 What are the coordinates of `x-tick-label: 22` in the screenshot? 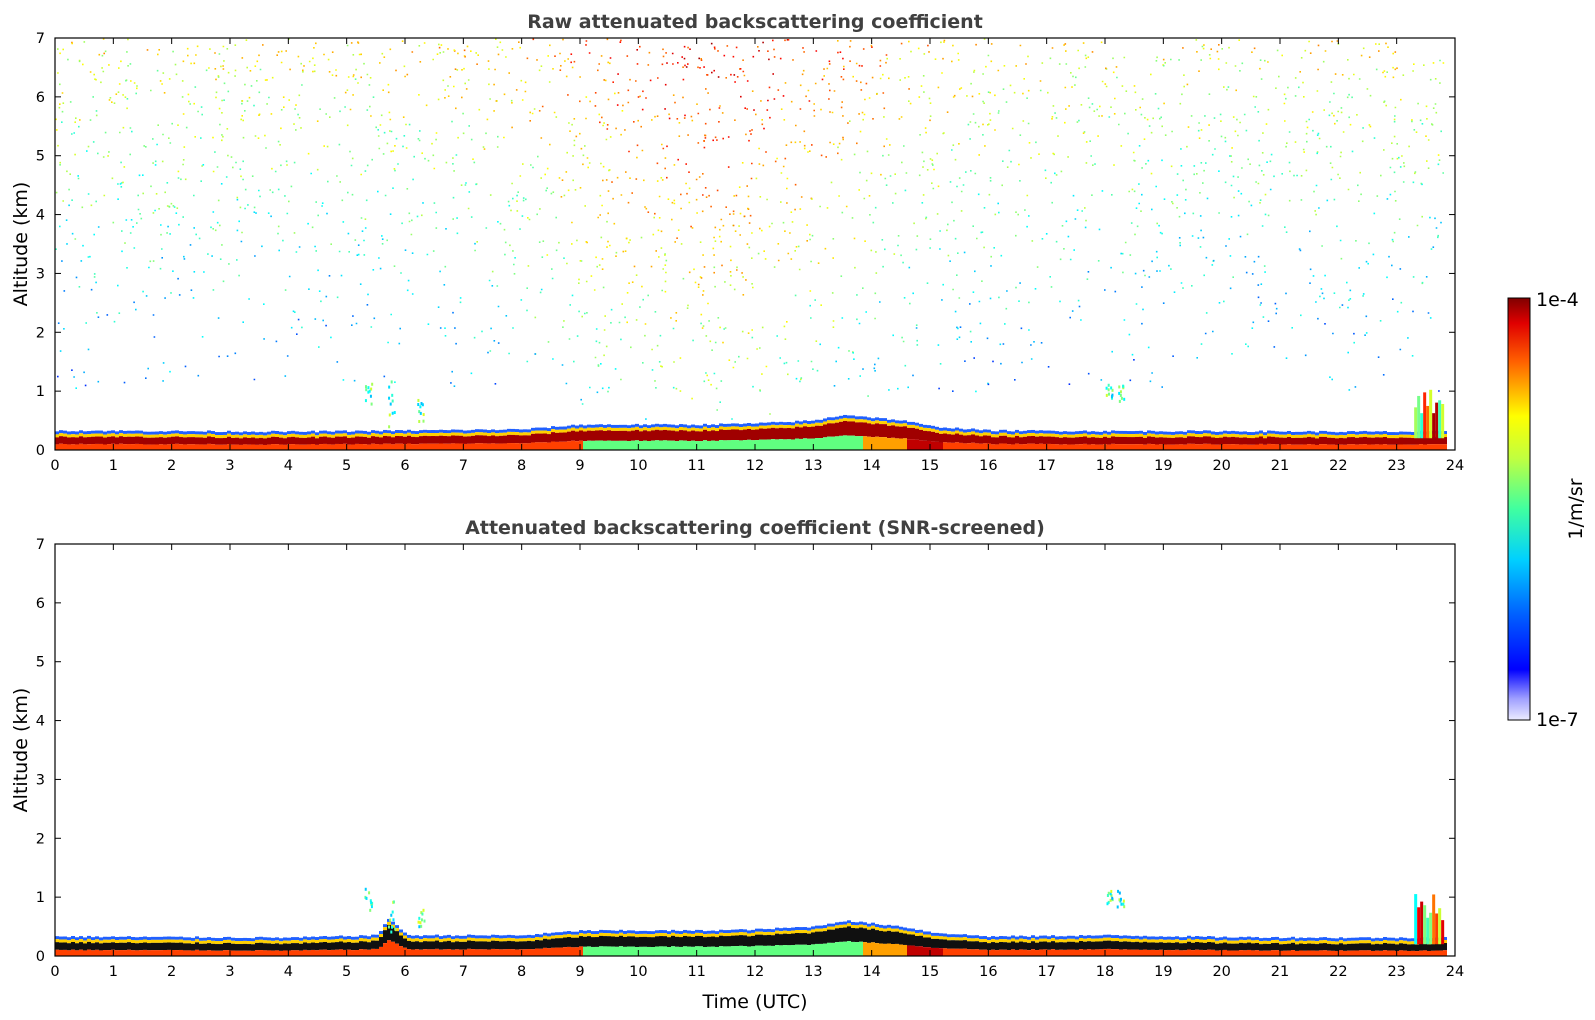 It's located at (1338, 972).